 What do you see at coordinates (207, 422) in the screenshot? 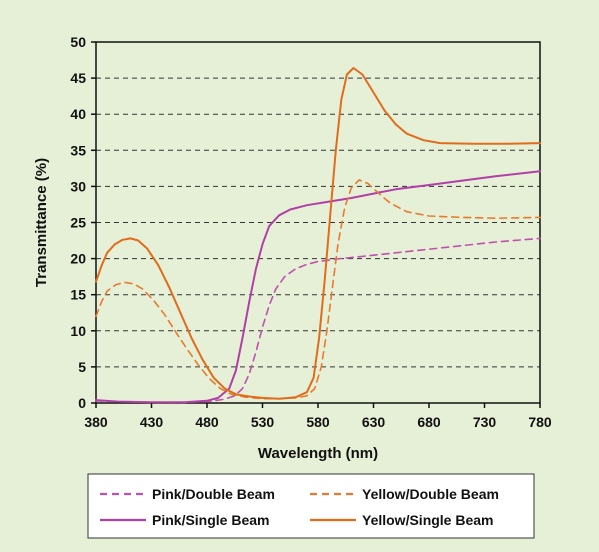
I see `x-tick-label: 480` at bounding box center [207, 422].